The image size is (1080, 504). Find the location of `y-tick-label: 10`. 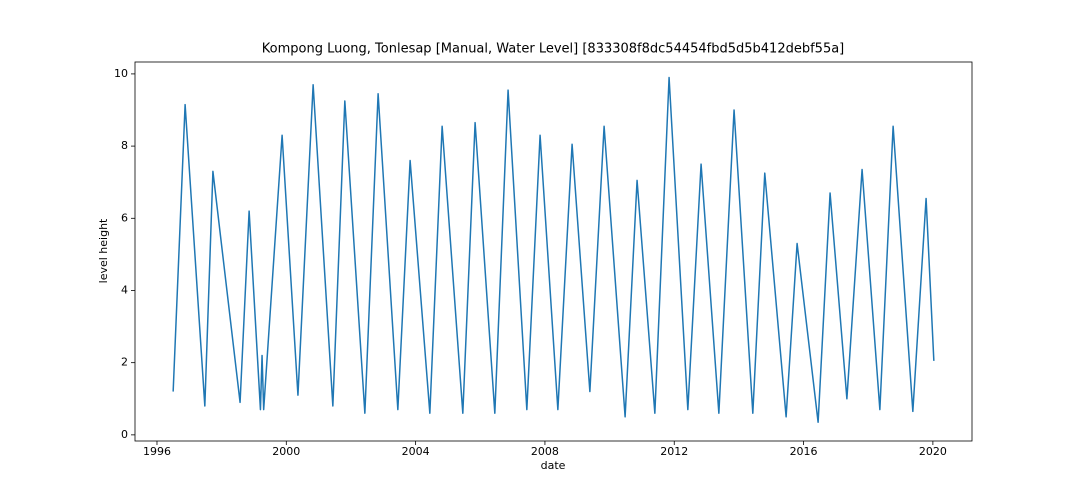

y-tick-label: 10 is located at coordinates (121, 73).